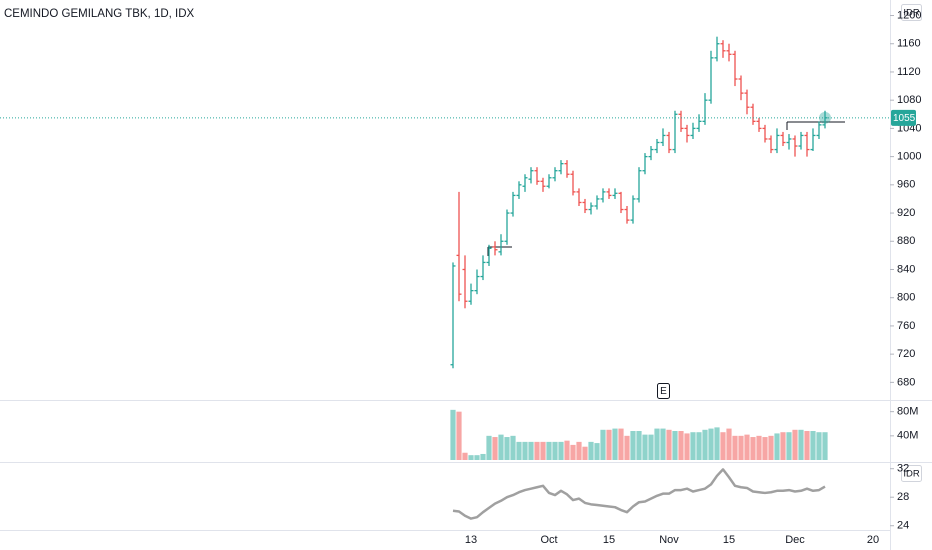 The width and height of the screenshot is (932, 550). What do you see at coordinates (795, 540) in the screenshot?
I see `x-tick-label: Dec` at bounding box center [795, 540].